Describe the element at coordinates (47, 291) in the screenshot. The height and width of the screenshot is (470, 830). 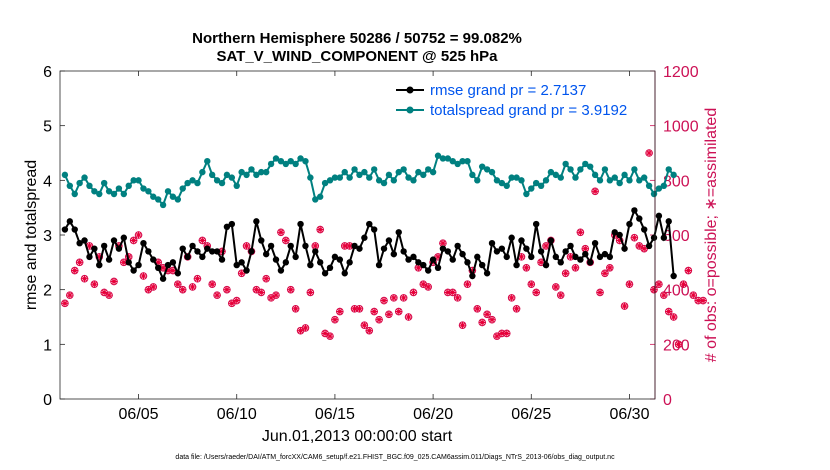
I see `y-tick-label: 2` at that location.